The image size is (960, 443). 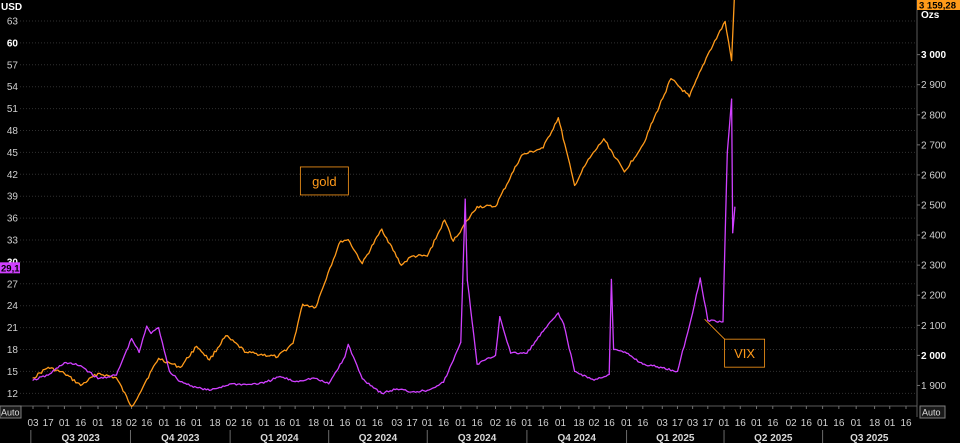 What do you see at coordinates (930, 15) in the screenshot?
I see `right-axis-unit: Ozs` at bounding box center [930, 15].